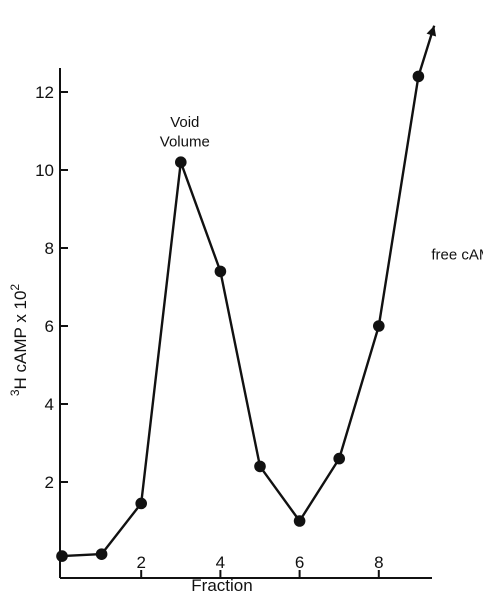  Describe the element at coordinates (49, 482) in the screenshot. I see `y-tick-label: 2` at that location.